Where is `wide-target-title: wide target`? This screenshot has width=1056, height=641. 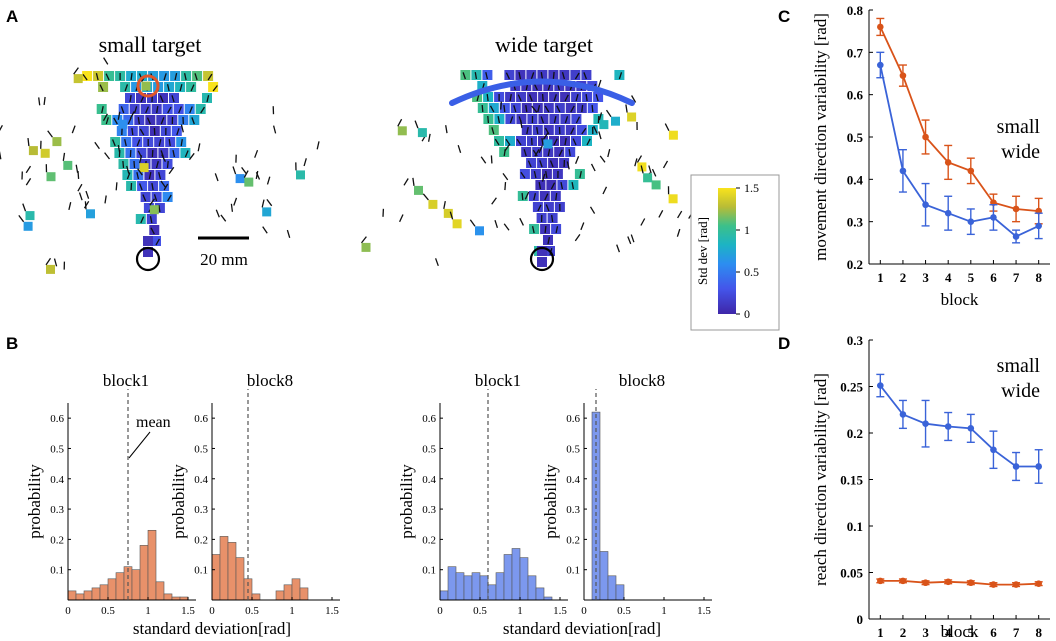 wide-target-title: wide target is located at coordinates (544, 44).